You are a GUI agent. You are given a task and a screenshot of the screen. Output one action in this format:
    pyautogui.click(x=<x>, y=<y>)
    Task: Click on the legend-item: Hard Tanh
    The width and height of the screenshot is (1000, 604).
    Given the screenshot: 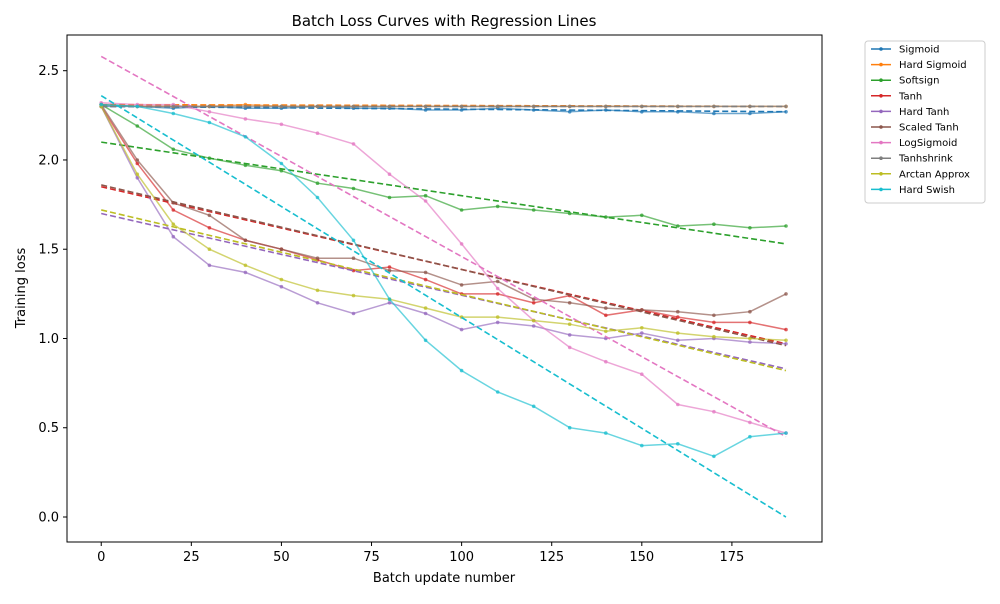 What is the action you would take?
    pyautogui.click(x=910, y=112)
    